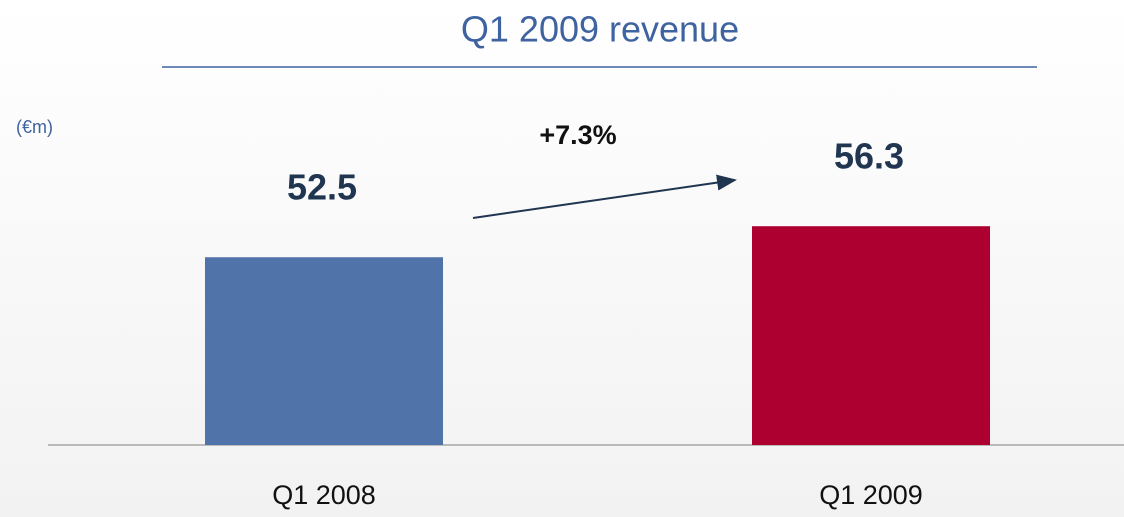 The image size is (1124, 517). What do you see at coordinates (604, 196) in the screenshot?
I see `growth-arrow` at bounding box center [604, 196].